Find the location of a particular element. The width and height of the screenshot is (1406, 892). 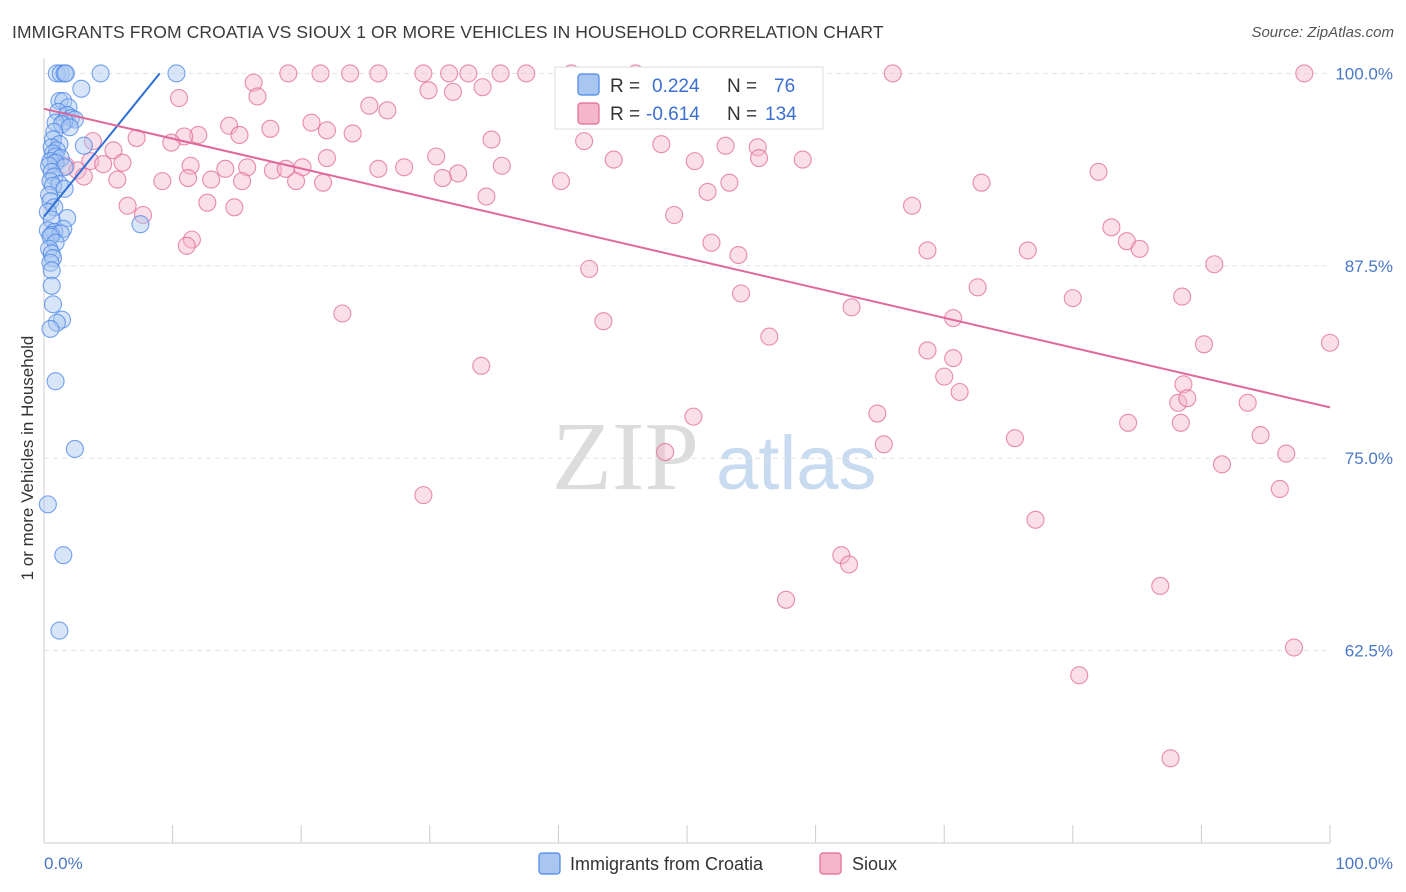

legend-r-value-sioux: -0.614 is located at coordinates (673, 114).